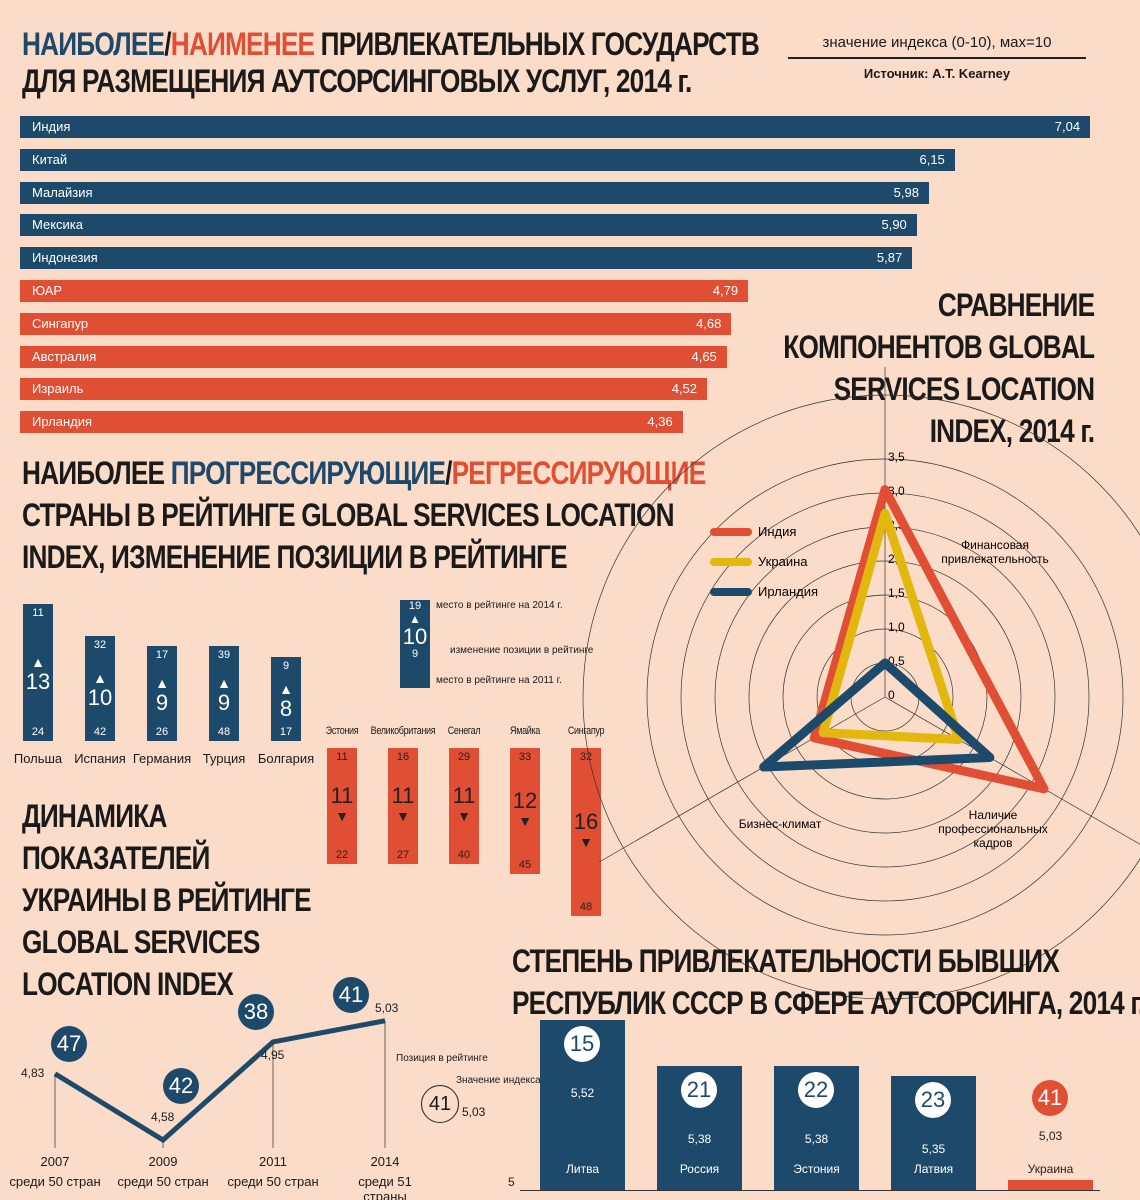 The image size is (1140, 1200). Describe the element at coordinates (415, 654) in the screenshot. I see `key-bottom: 9` at that location.